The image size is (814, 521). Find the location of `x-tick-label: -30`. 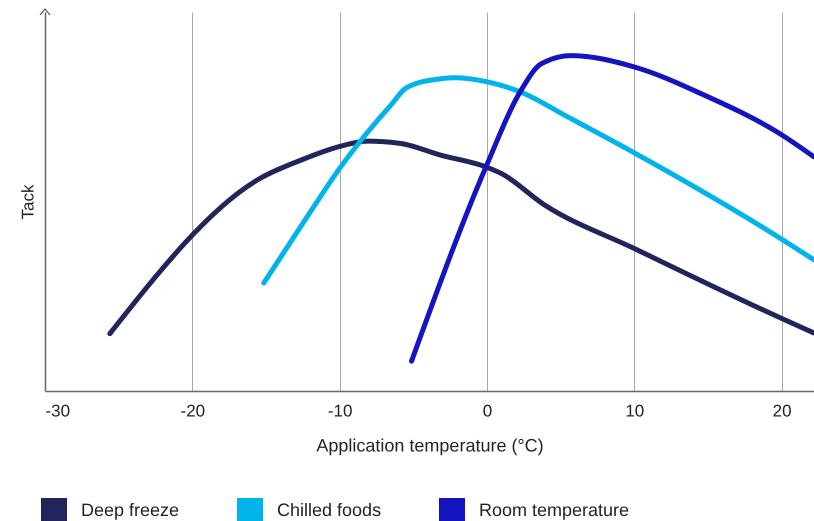

x-tick-label: -30 is located at coordinates (58, 411).